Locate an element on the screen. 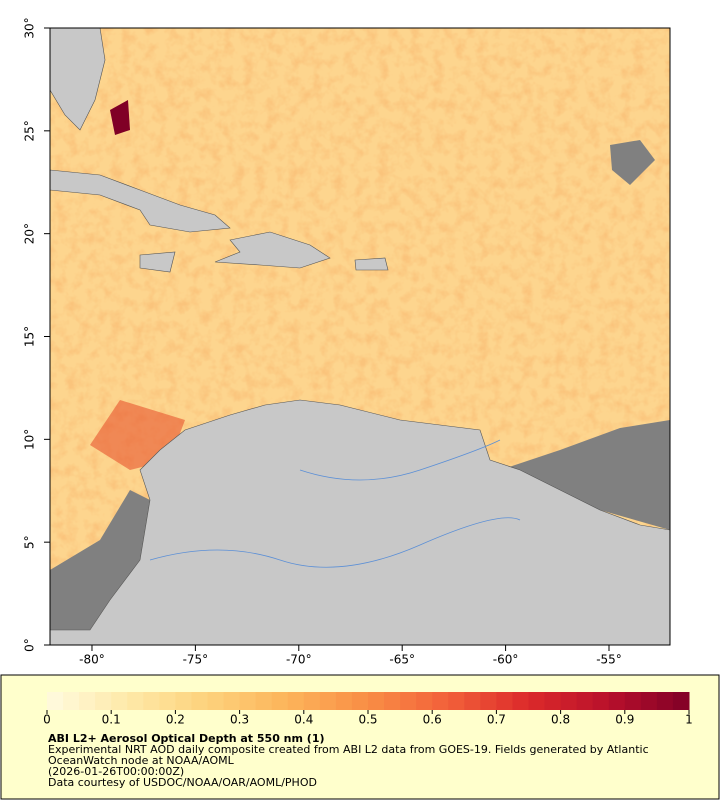 The image size is (720, 800). cuba is located at coordinates (140, 201).